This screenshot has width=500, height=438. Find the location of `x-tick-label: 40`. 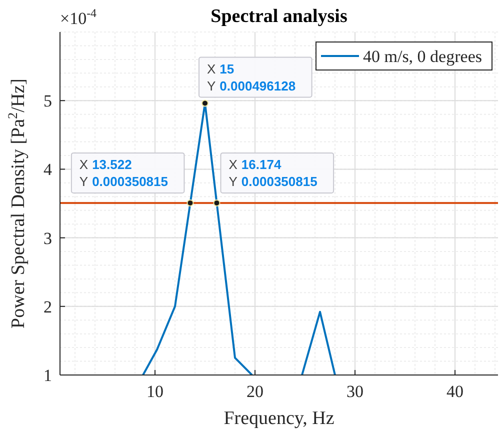

x-tick-label: 40 is located at coordinates (455, 391).